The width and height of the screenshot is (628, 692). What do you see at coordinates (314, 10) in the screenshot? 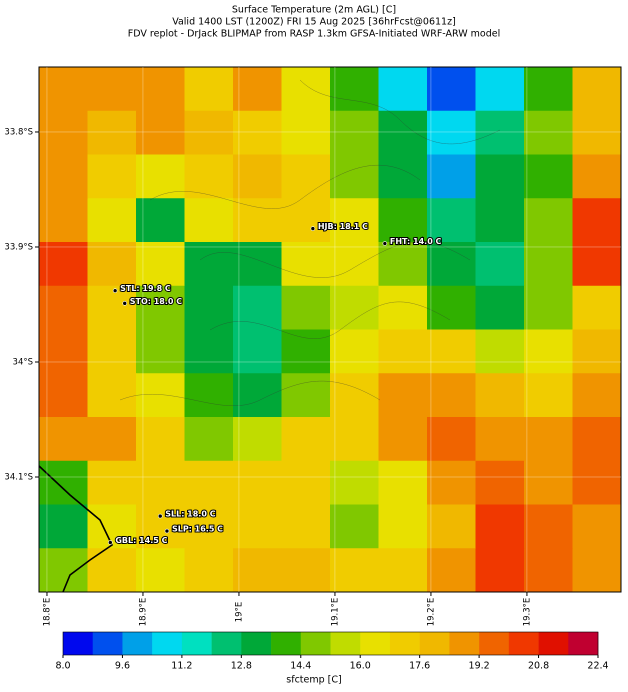
I see `title-line: Surface Temperature (2m AGL) [C]` at bounding box center [314, 10].